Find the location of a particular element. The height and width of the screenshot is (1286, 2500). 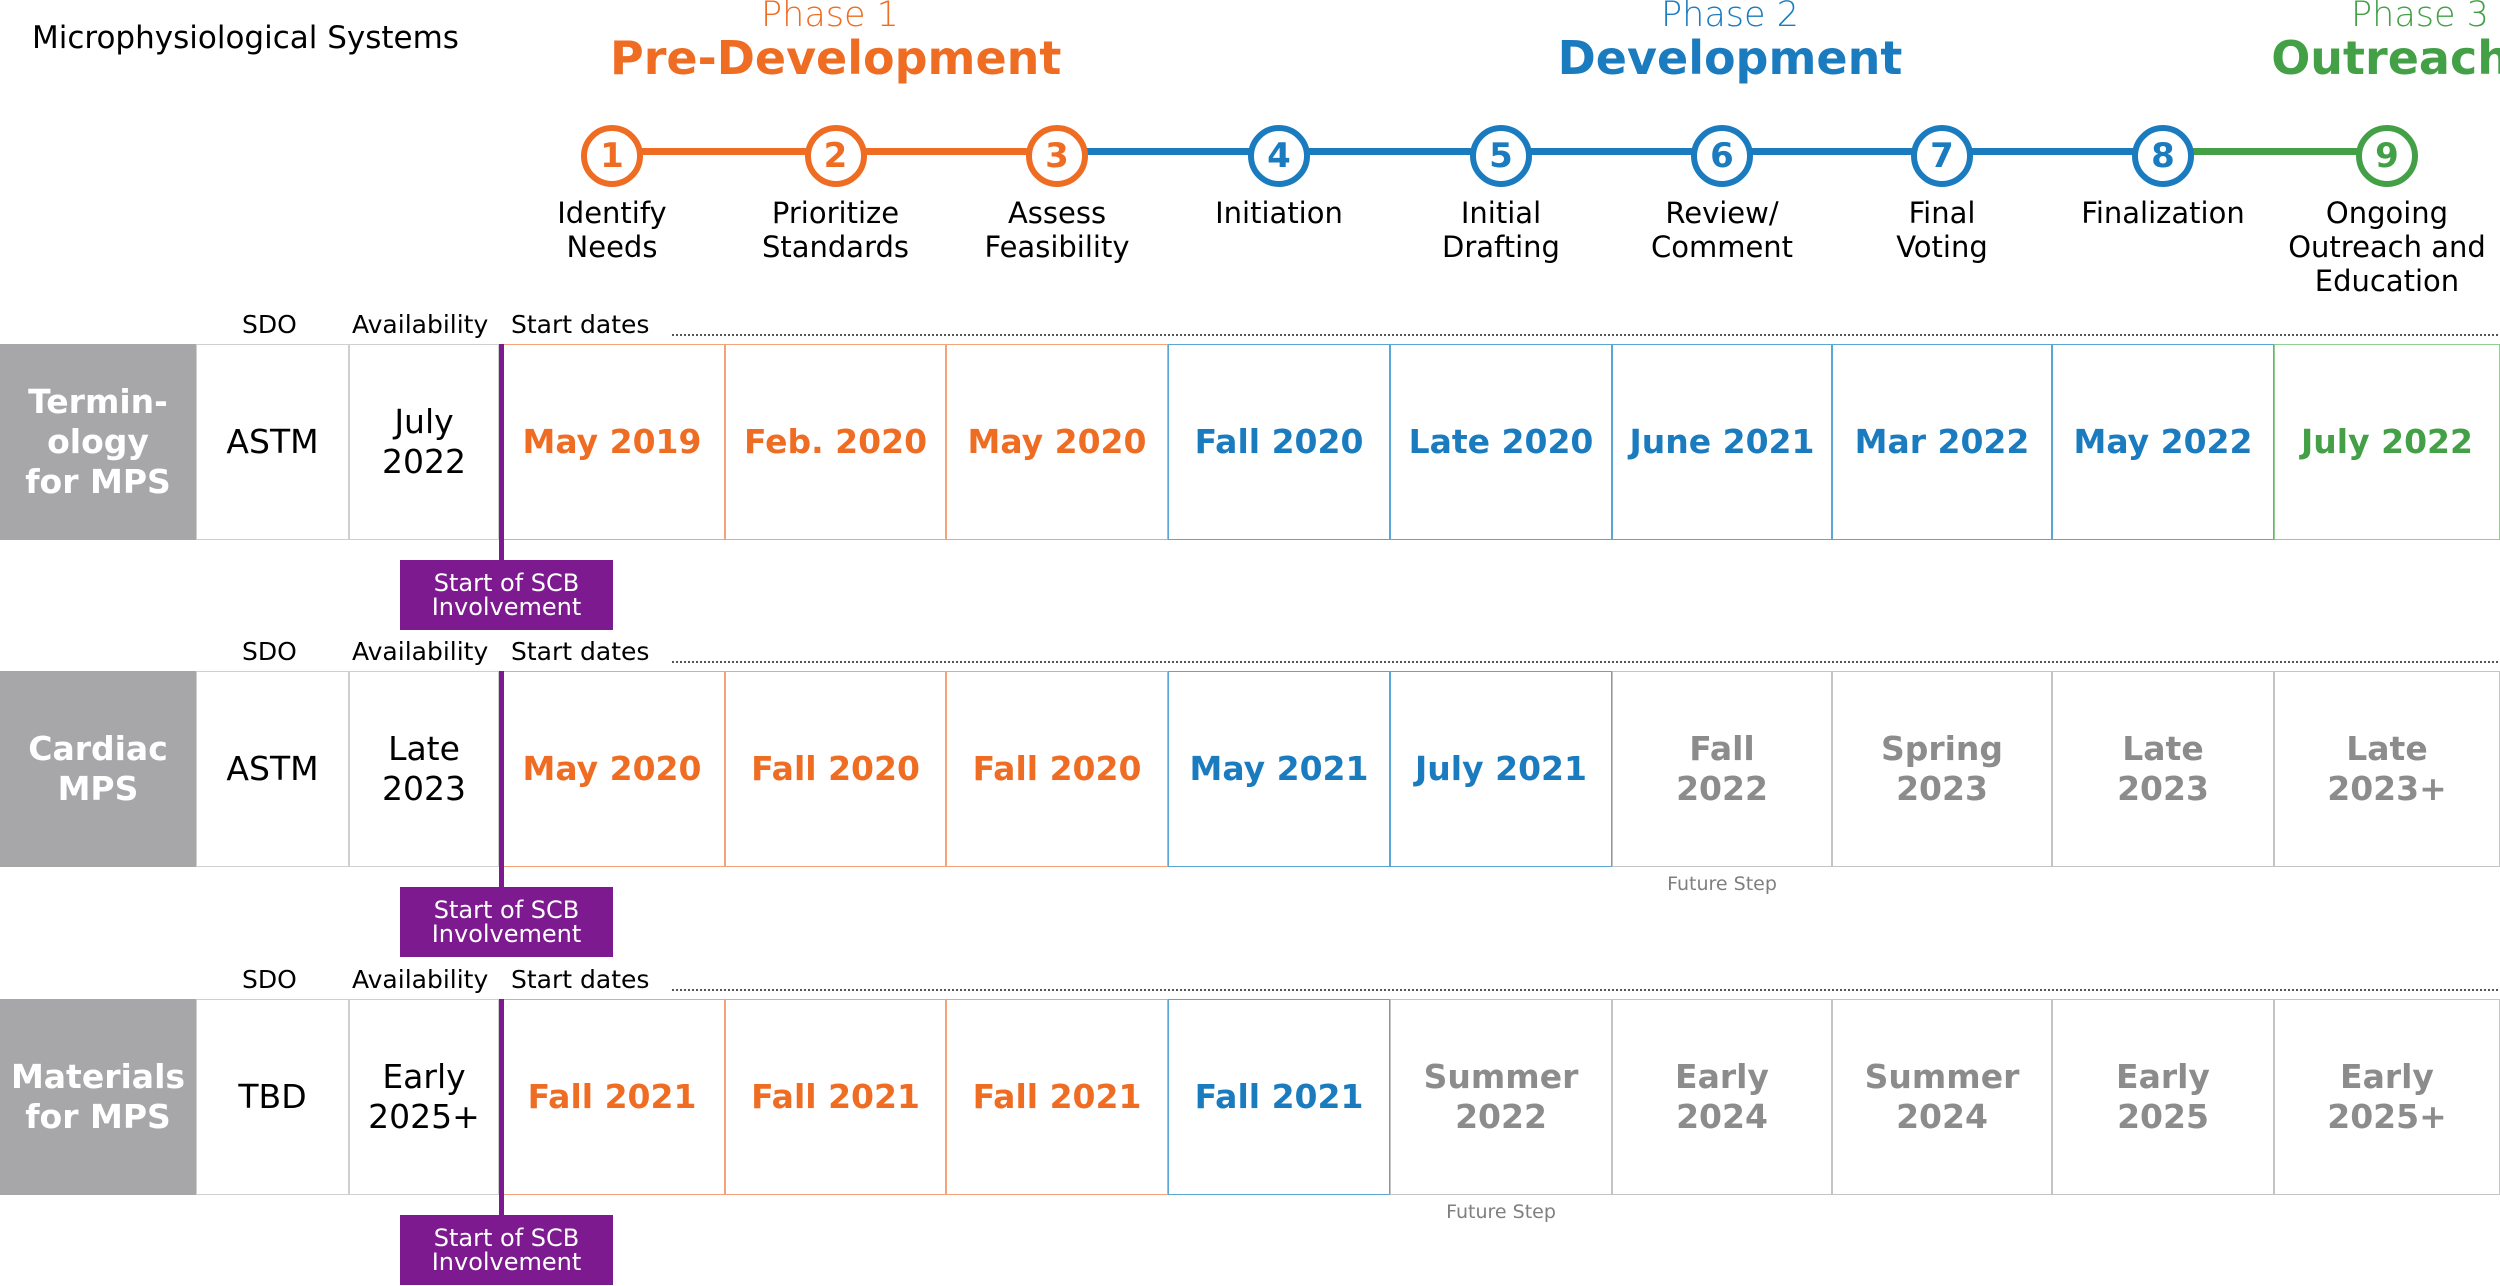

step-2-date-cell: Fall 2021 is located at coordinates (835, 1097).